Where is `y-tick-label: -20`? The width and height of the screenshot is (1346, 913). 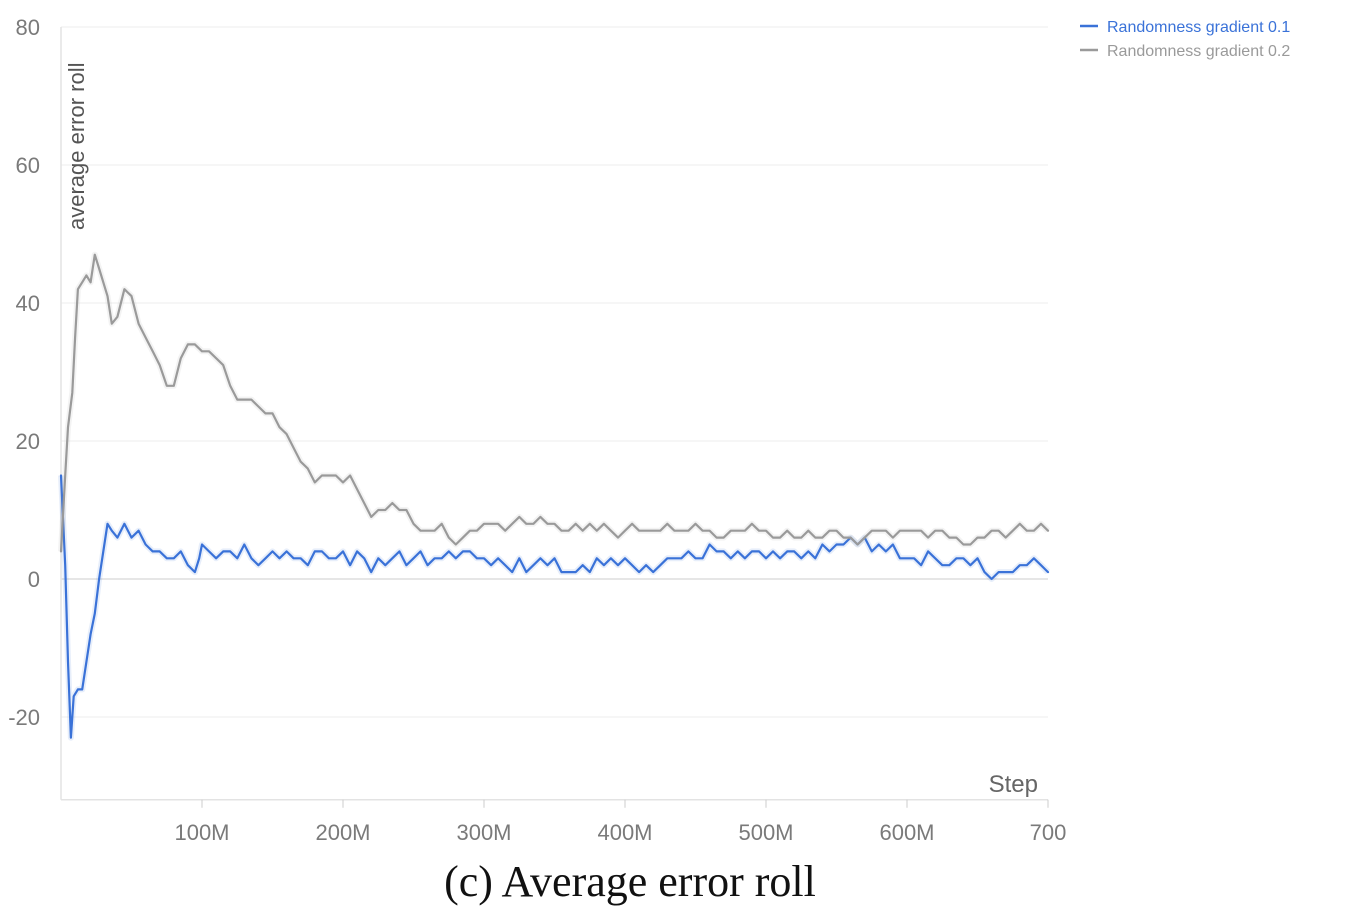 y-tick-label: -20 is located at coordinates (24, 717).